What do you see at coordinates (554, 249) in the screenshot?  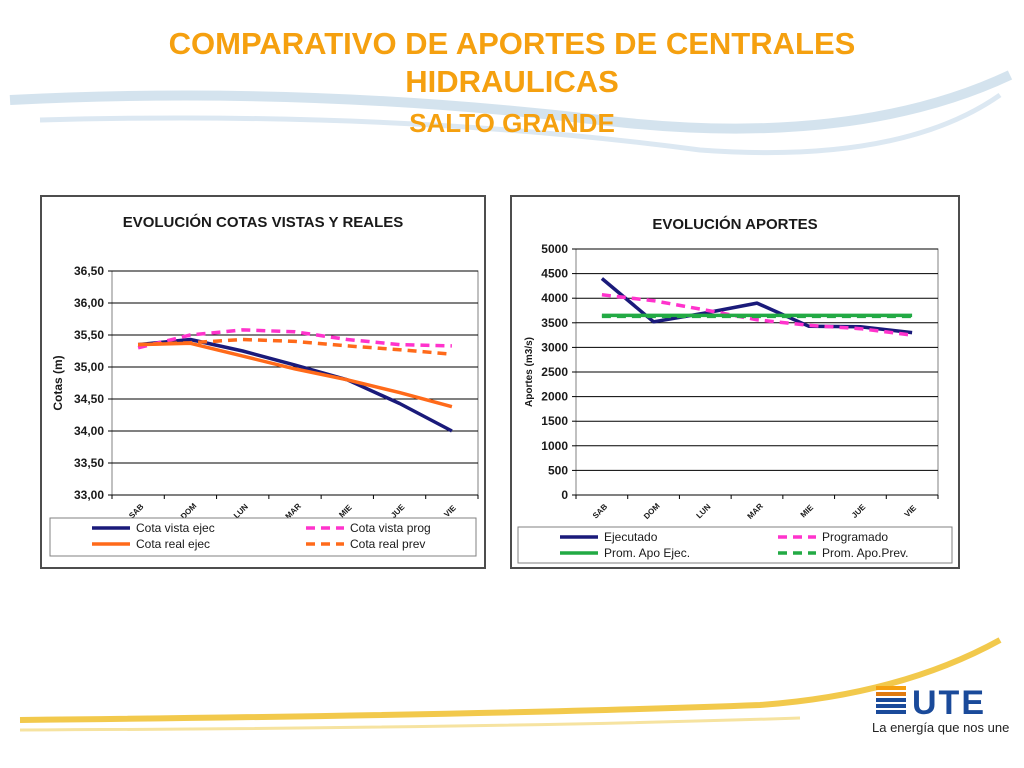 I see `y-tick-label: 5000` at bounding box center [554, 249].